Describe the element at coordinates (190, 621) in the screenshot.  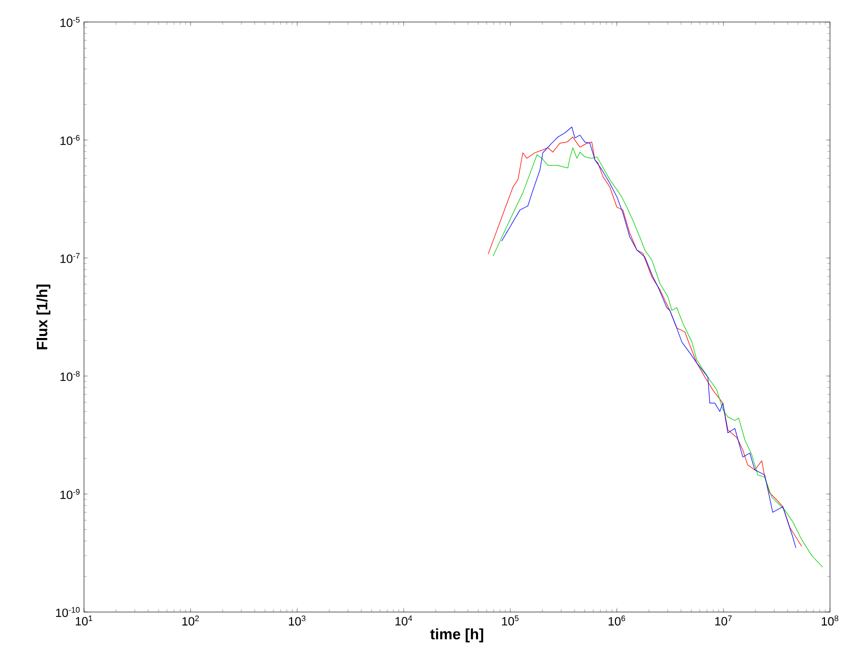
I see `x-tick-label: 10$^{2}$` at that location.